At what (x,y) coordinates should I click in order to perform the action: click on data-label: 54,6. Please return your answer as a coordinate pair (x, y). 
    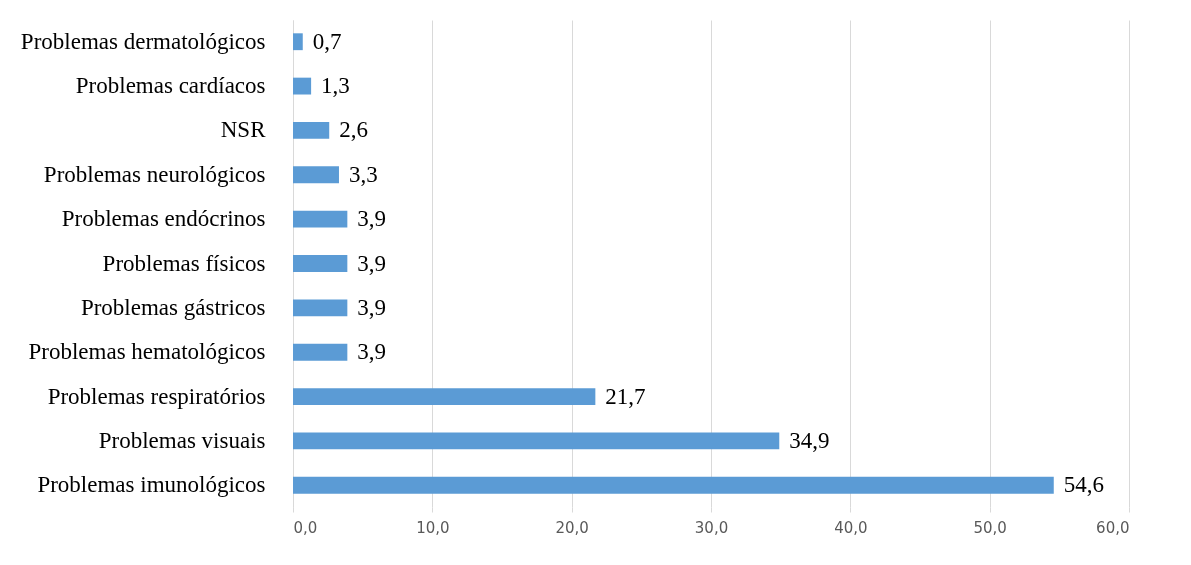
    Looking at the image, I should click on (1084, 485).